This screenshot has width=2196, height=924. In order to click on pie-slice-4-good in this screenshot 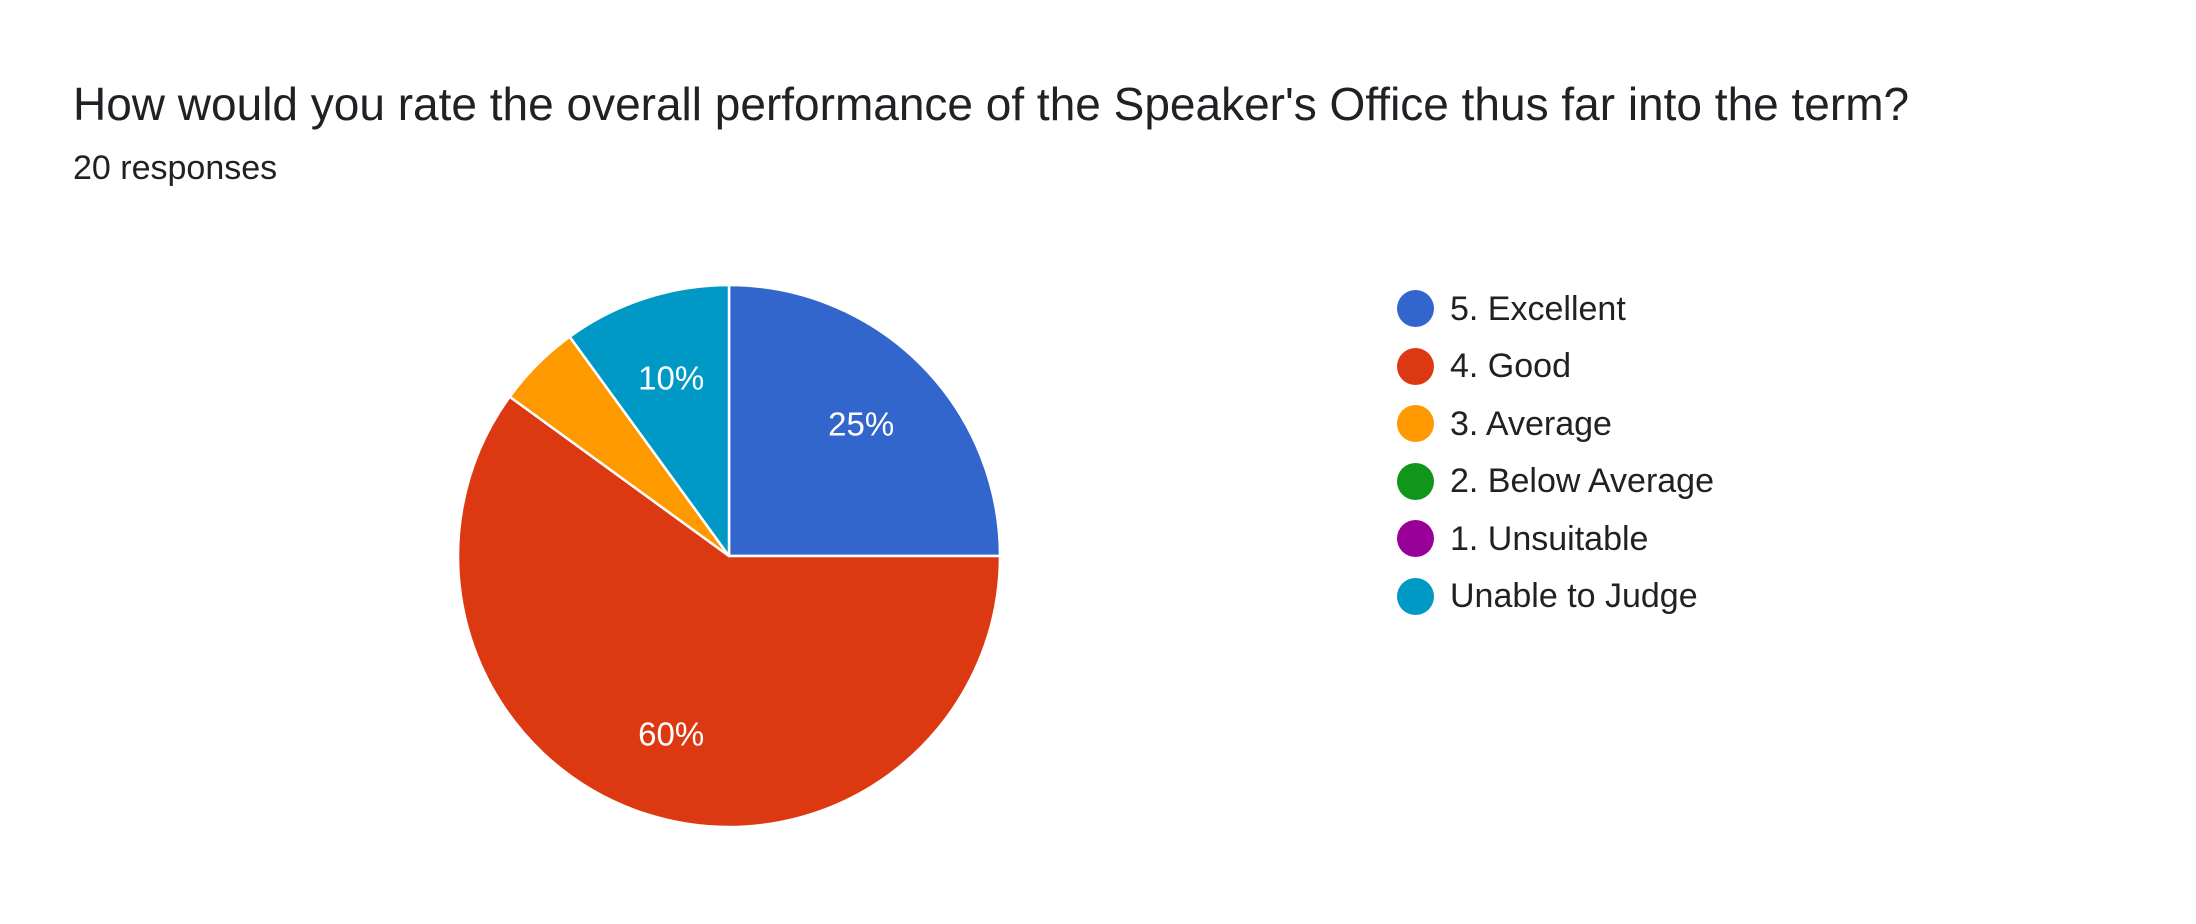, I will do `click(729, 612)`.